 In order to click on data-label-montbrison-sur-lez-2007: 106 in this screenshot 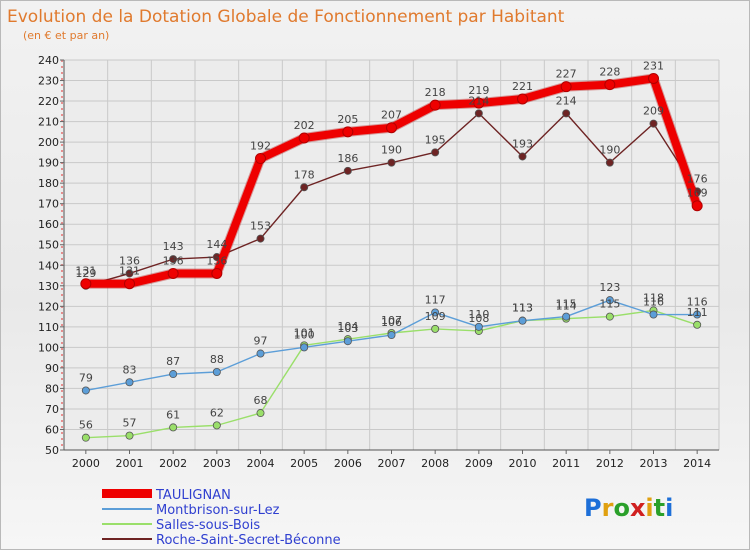, I will do `click(391, 322)`.